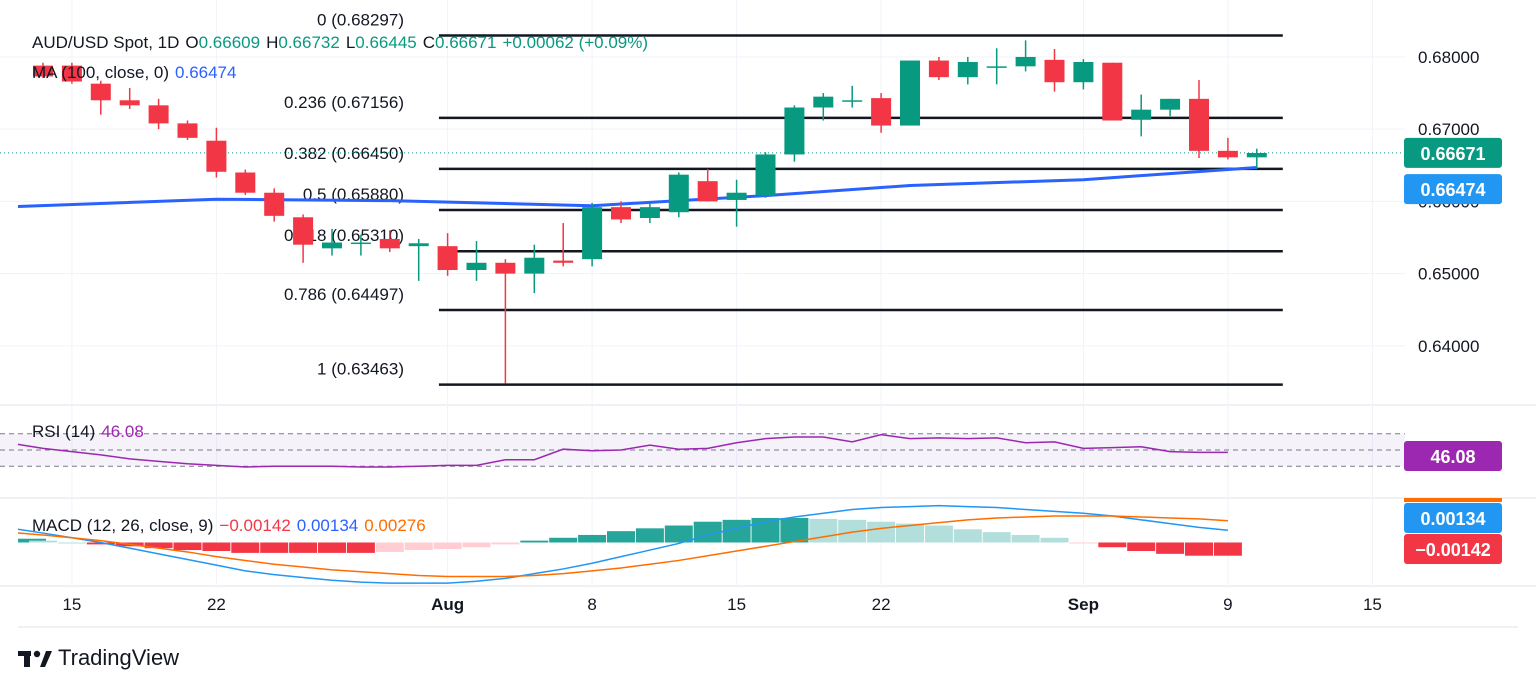  Describe the element at coordinates (1452, 154) in the screenshot. I see `last-price-tag: 0.66671` at that location.